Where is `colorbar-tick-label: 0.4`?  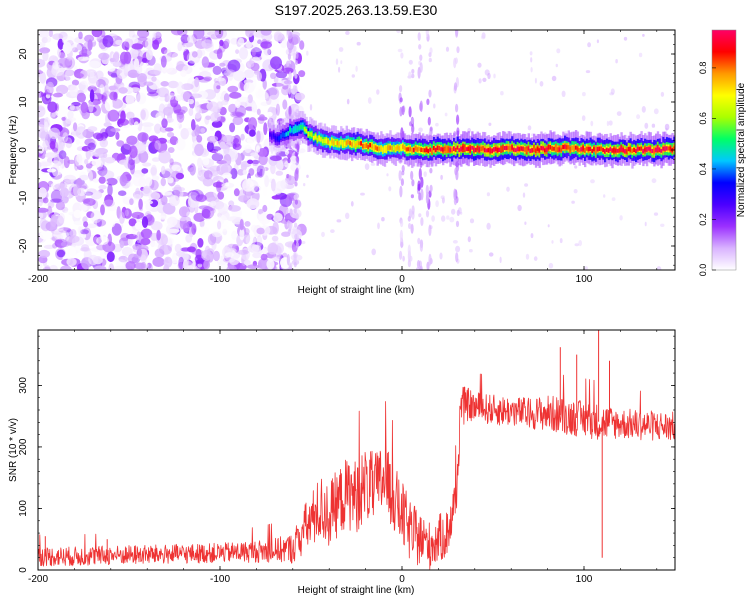
colorbar-tick-label: 0.4 is located at coordinates (703, 169).